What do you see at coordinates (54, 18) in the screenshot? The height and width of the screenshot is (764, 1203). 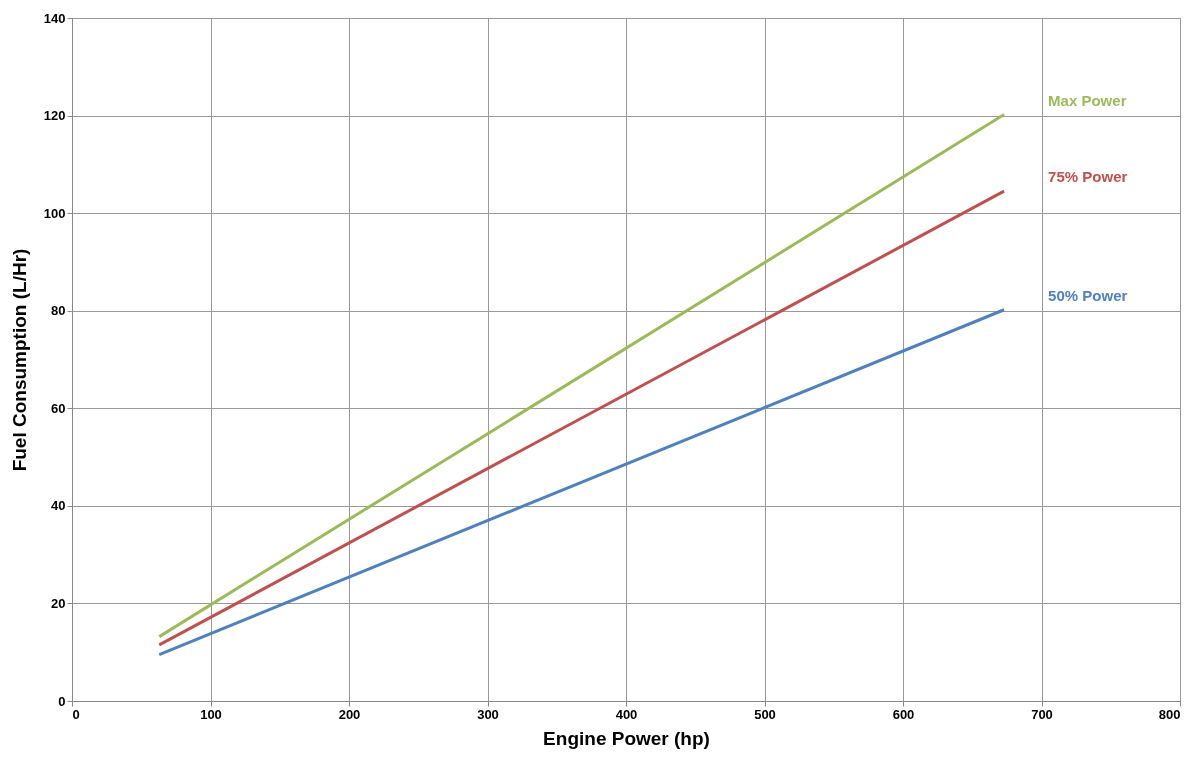 I see `y-tick-label: 140` at bounding box center [54, 18].